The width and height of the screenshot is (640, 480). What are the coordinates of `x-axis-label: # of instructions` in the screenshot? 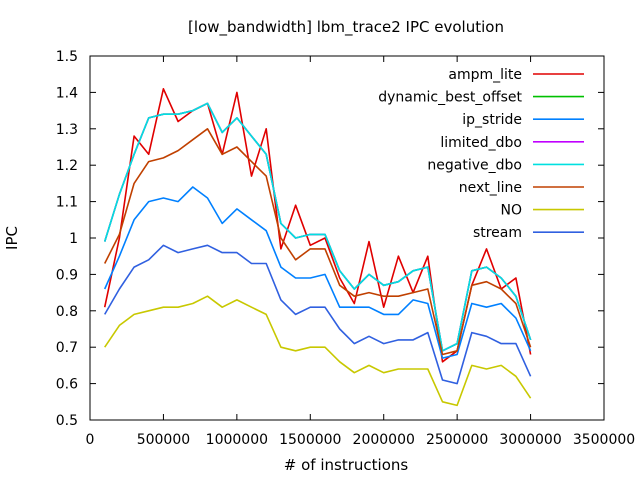 It's located at (346, 465).